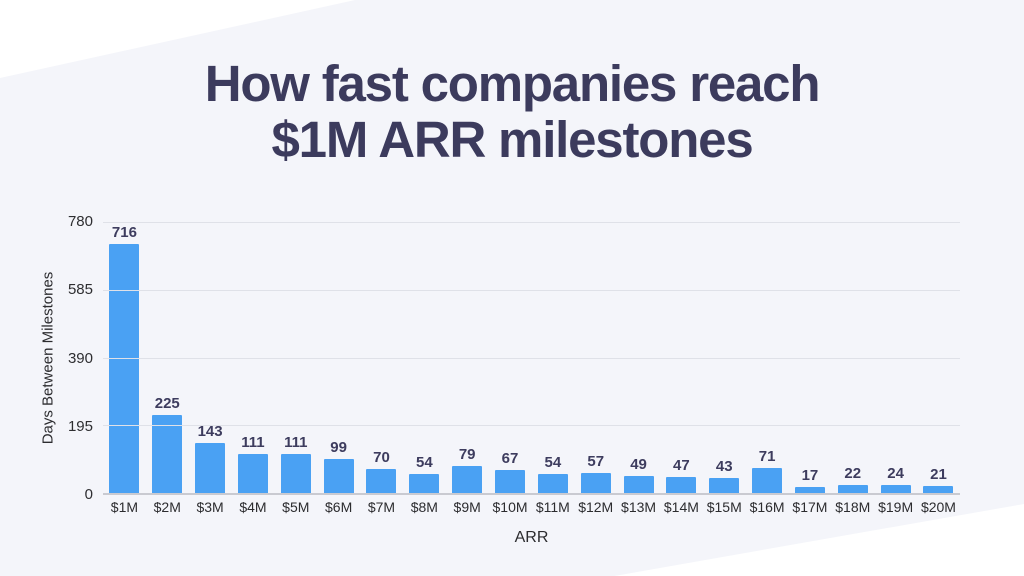 The image size is (1024, 576). What do you see at coordinates (938, 474) in the screenshot?
I see `bar-value-label: 21` at bounding box center [938, 474].